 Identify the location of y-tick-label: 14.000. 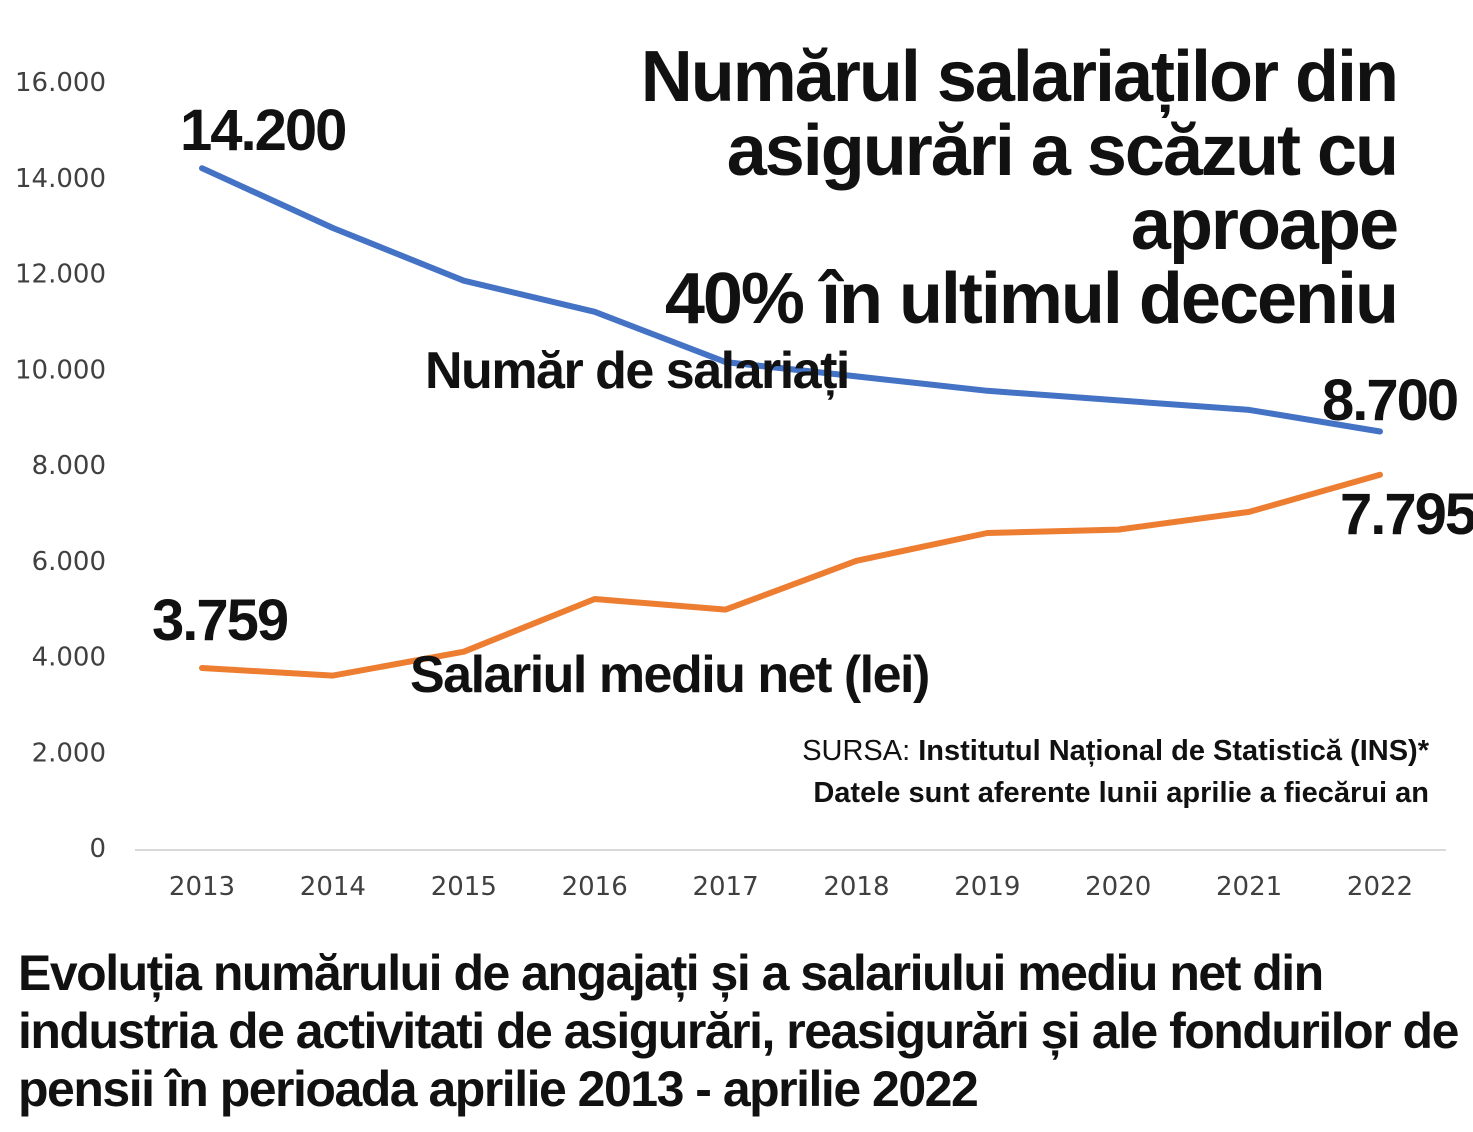
(60, 179).